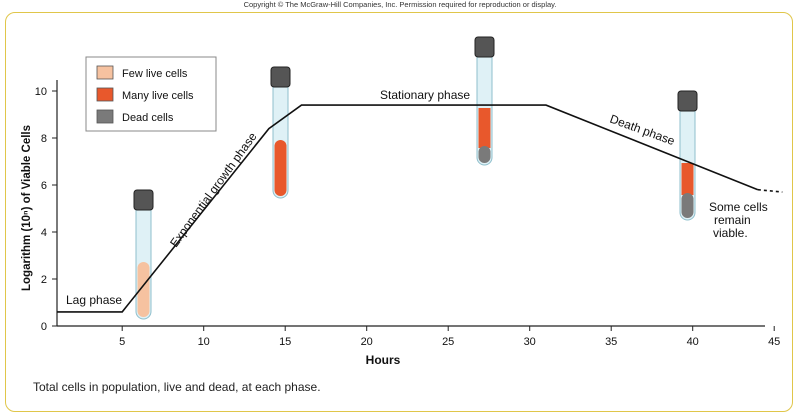 This screenshot has width=800, height=420. I want to click on legend-swatch-dead, so click(105, 116).